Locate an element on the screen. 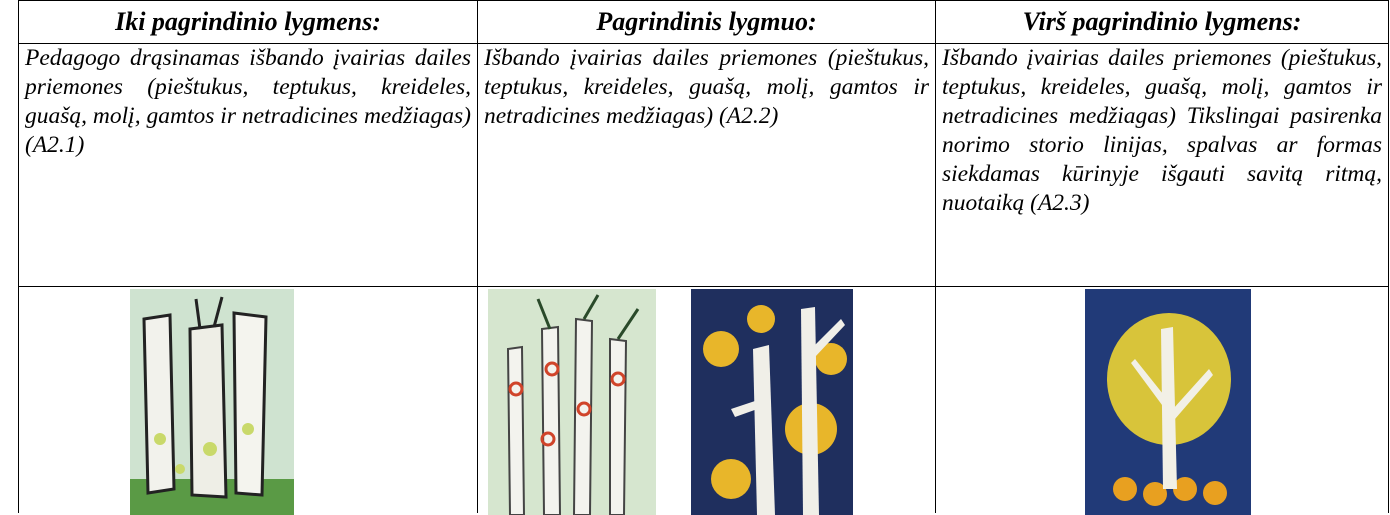 This screenshot has width=1390, height=515. header-cell: Virš pagrindinio lygmens: is located at coordinates (1162, 22).